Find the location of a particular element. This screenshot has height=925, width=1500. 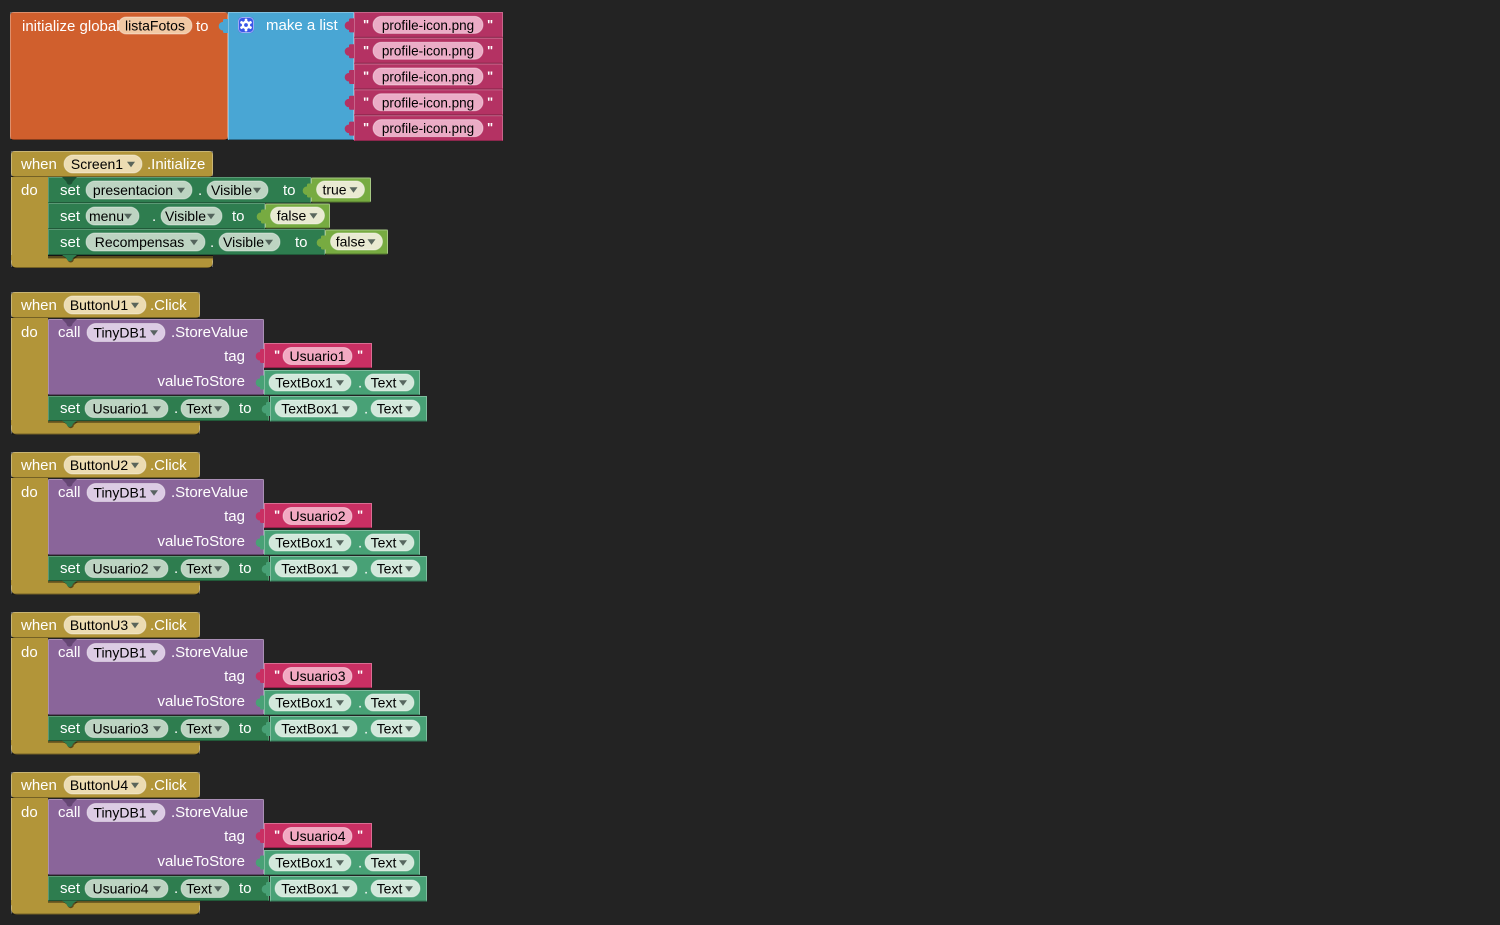

svg-text: Screen1 is located at coordinates (97, 164).